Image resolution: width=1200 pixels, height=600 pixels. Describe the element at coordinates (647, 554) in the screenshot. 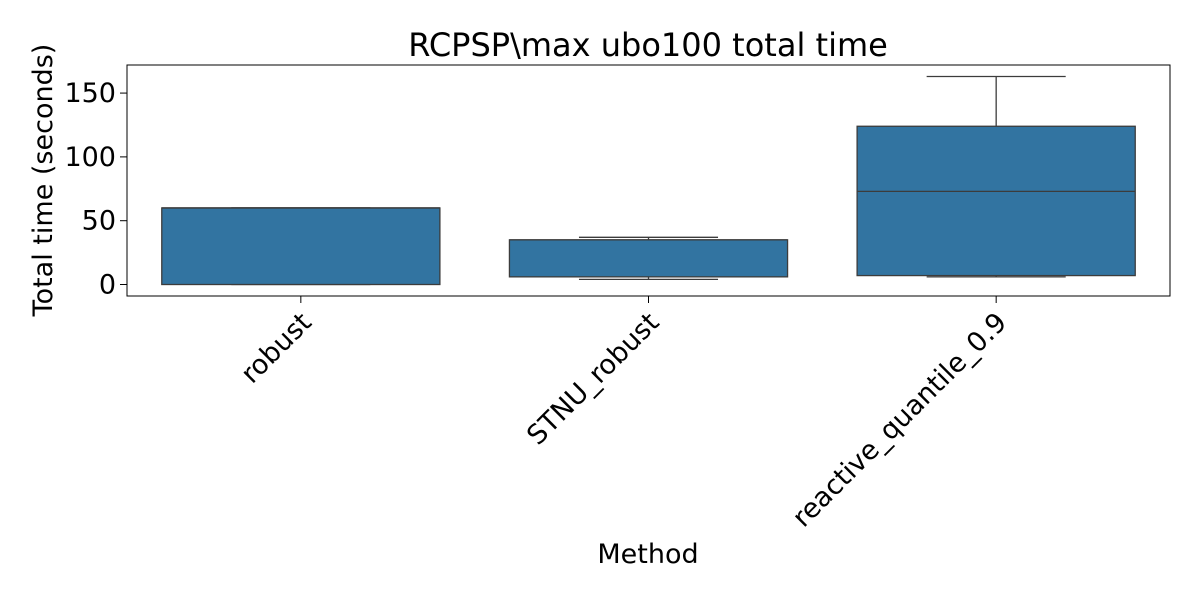

I see `x-axis-label: Method` at that location.